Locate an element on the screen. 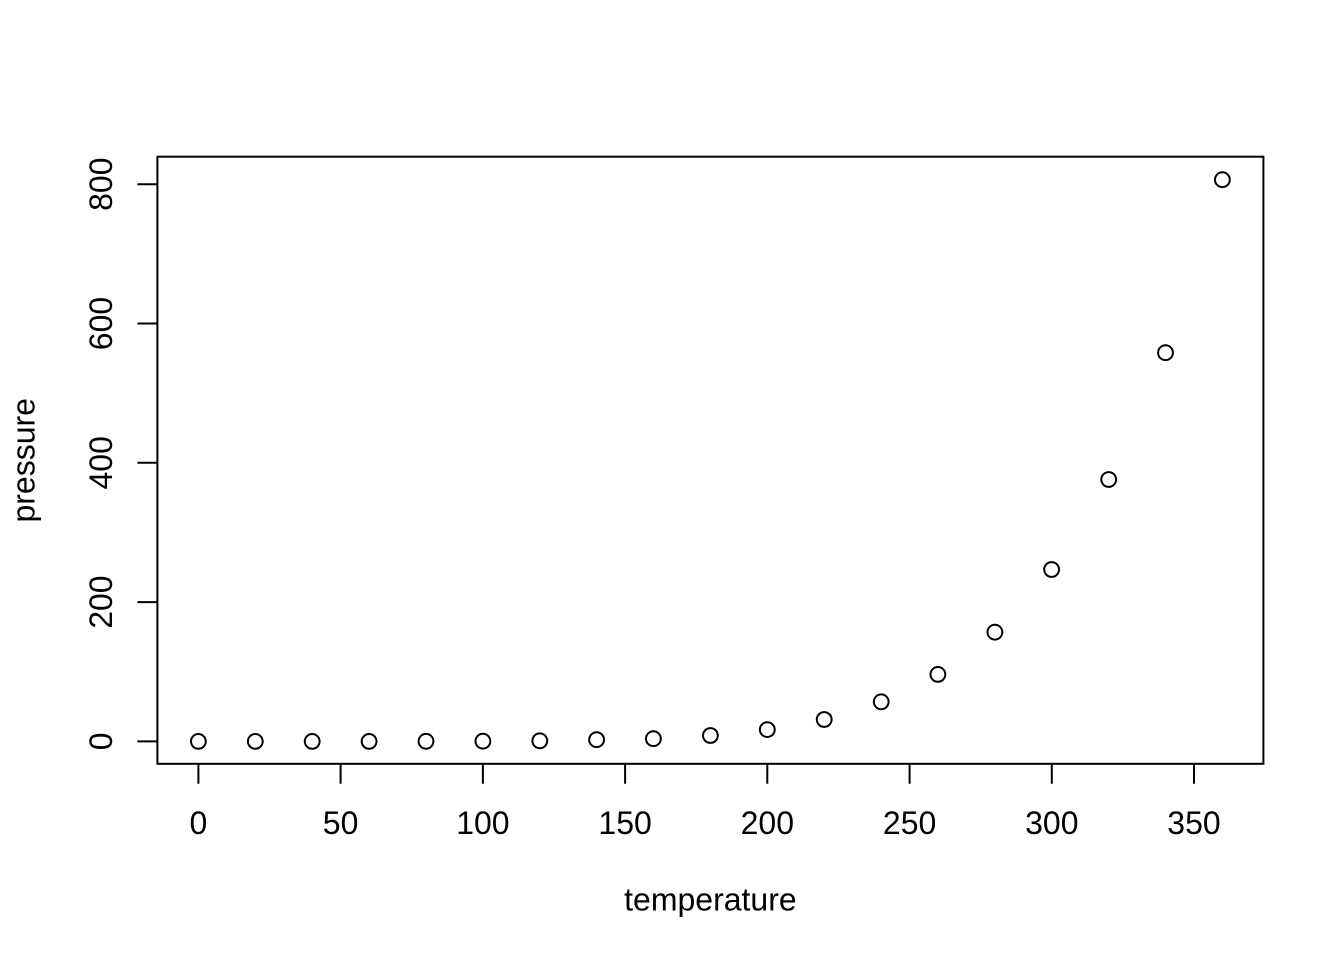 The width and height of the screenshot is (1344, 960). svg-text: 600 is located at coordinates (101, 323).